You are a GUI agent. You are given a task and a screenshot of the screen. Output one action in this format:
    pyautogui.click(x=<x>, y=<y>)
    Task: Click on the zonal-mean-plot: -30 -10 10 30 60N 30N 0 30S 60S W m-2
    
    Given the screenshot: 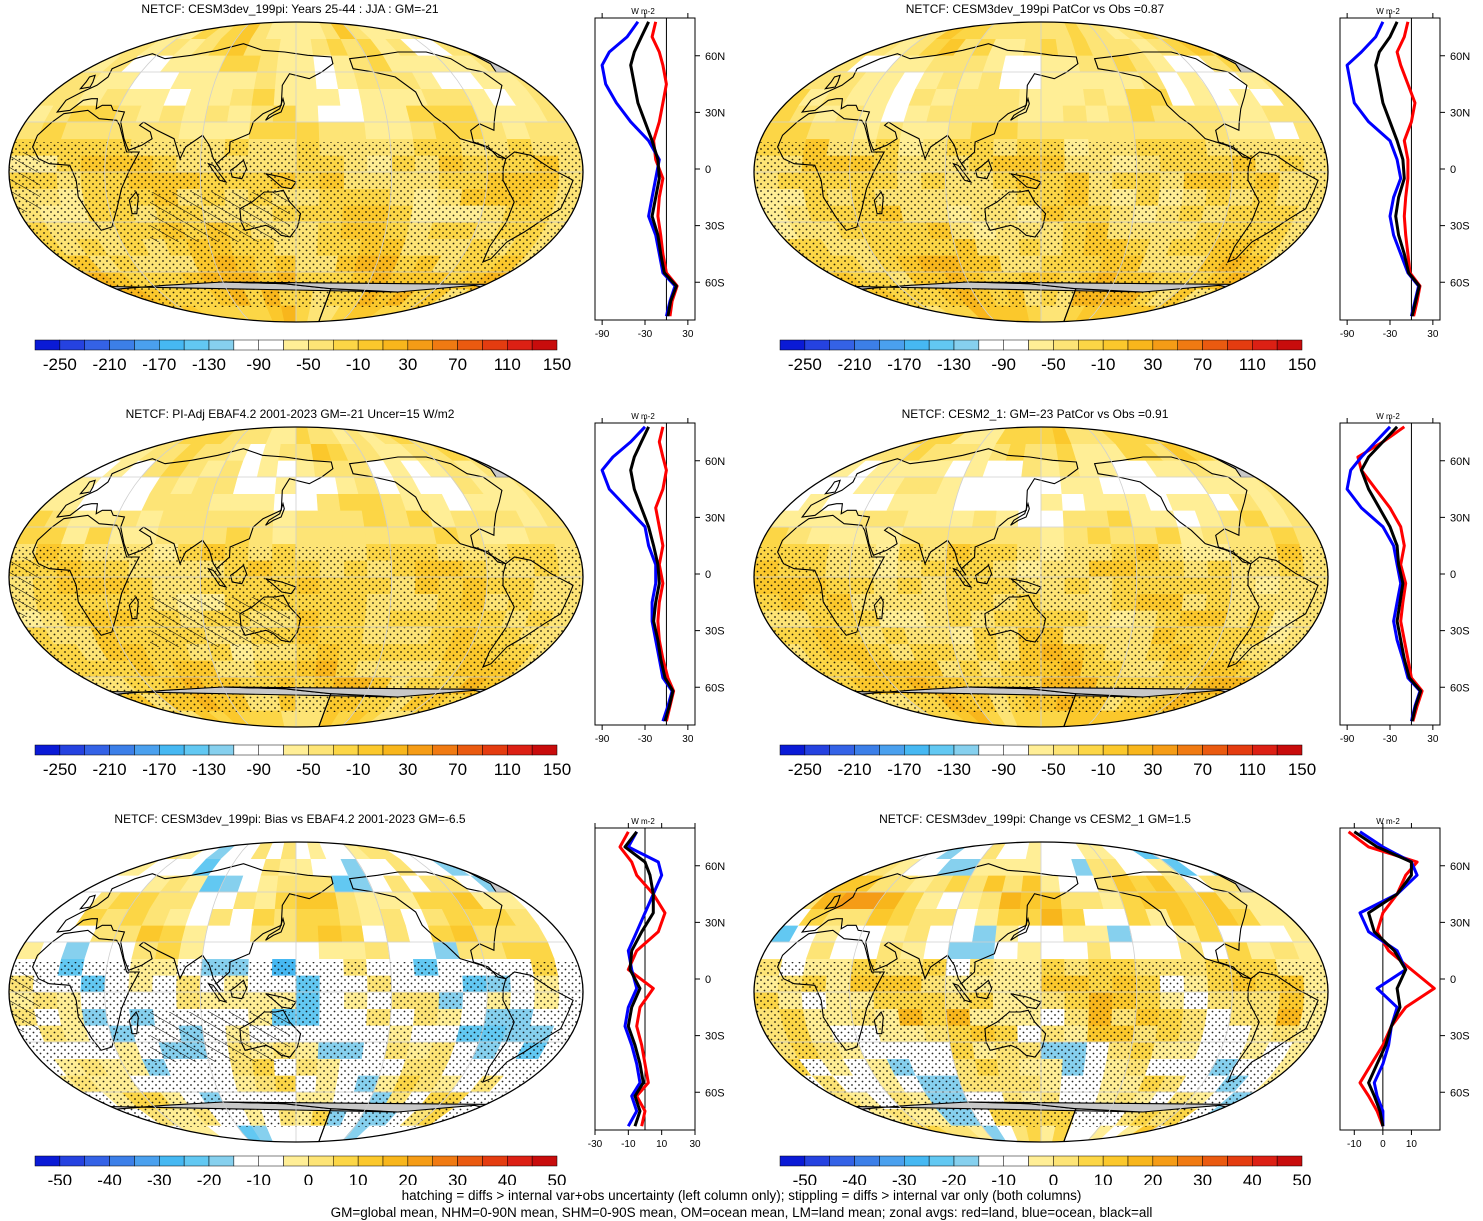 What is the action you would take?
    pyautogui.click(x=656, y=983)
    